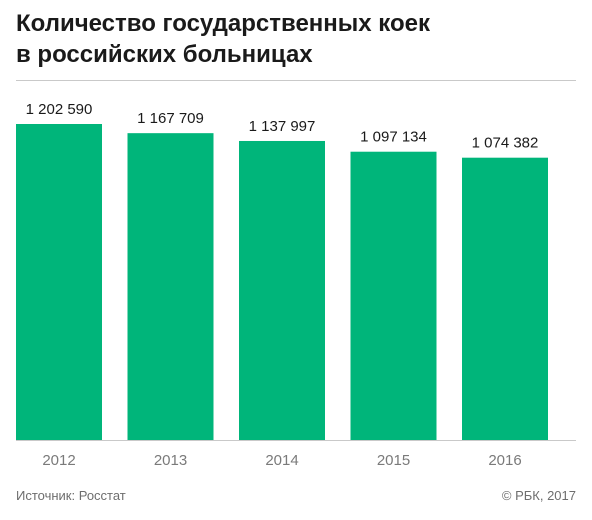  What do you see at coordinates (164, 54) in the screenshot?
I see `chart-title-line-2: в российских больницах` at bounding box center [164, 54].